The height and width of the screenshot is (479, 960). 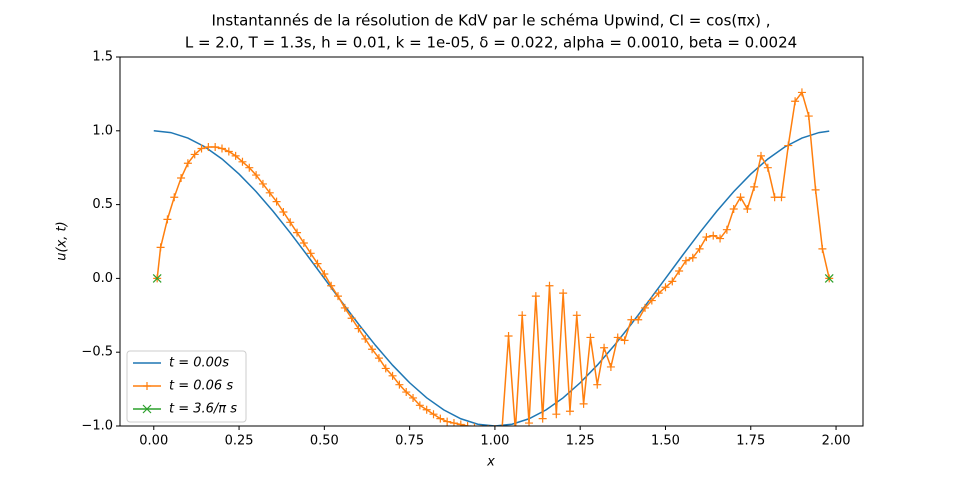 I want to click on x-tick-label: 0.75, so click(x=409, y=441).